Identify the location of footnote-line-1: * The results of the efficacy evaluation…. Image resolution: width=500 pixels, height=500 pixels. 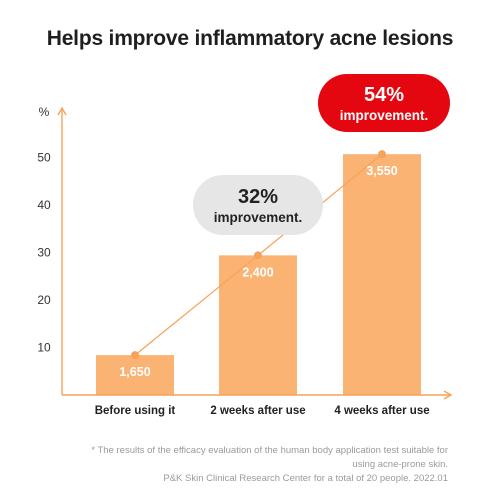
(269, 450).